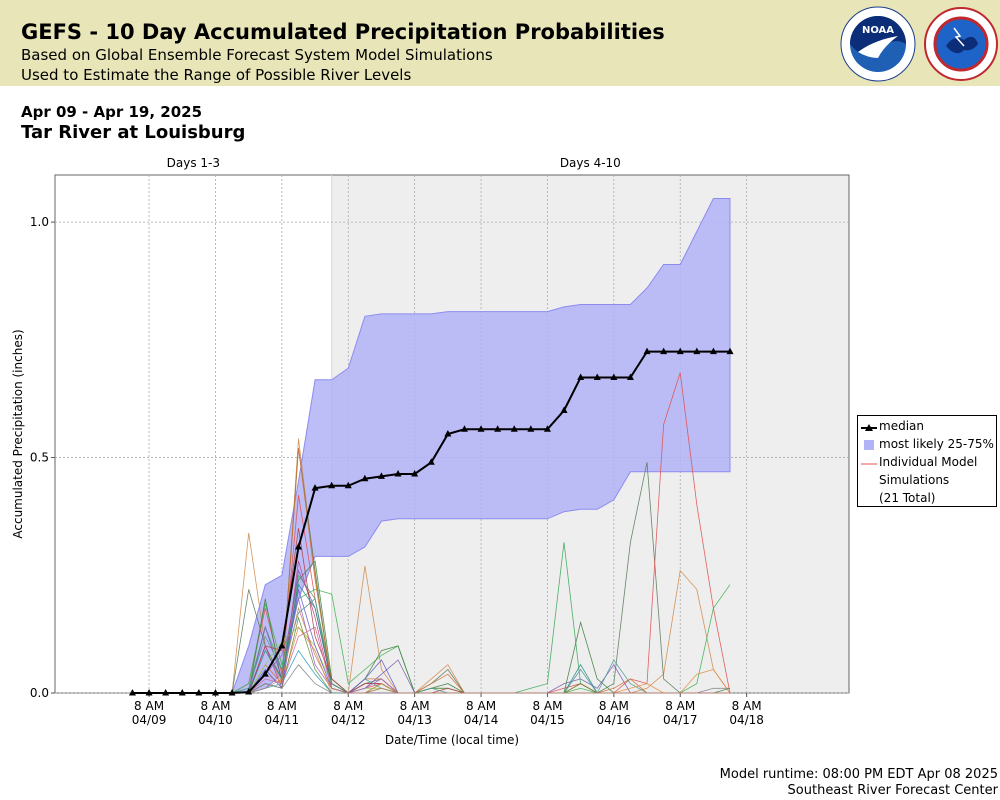 The height and width of the screenshot is (800, 1000). What do you see at coordinates (18, 433) in the screenshot?
I see `y-axis-label: Accumulated Precipitation (inches)` at bounding box center [18, 433].